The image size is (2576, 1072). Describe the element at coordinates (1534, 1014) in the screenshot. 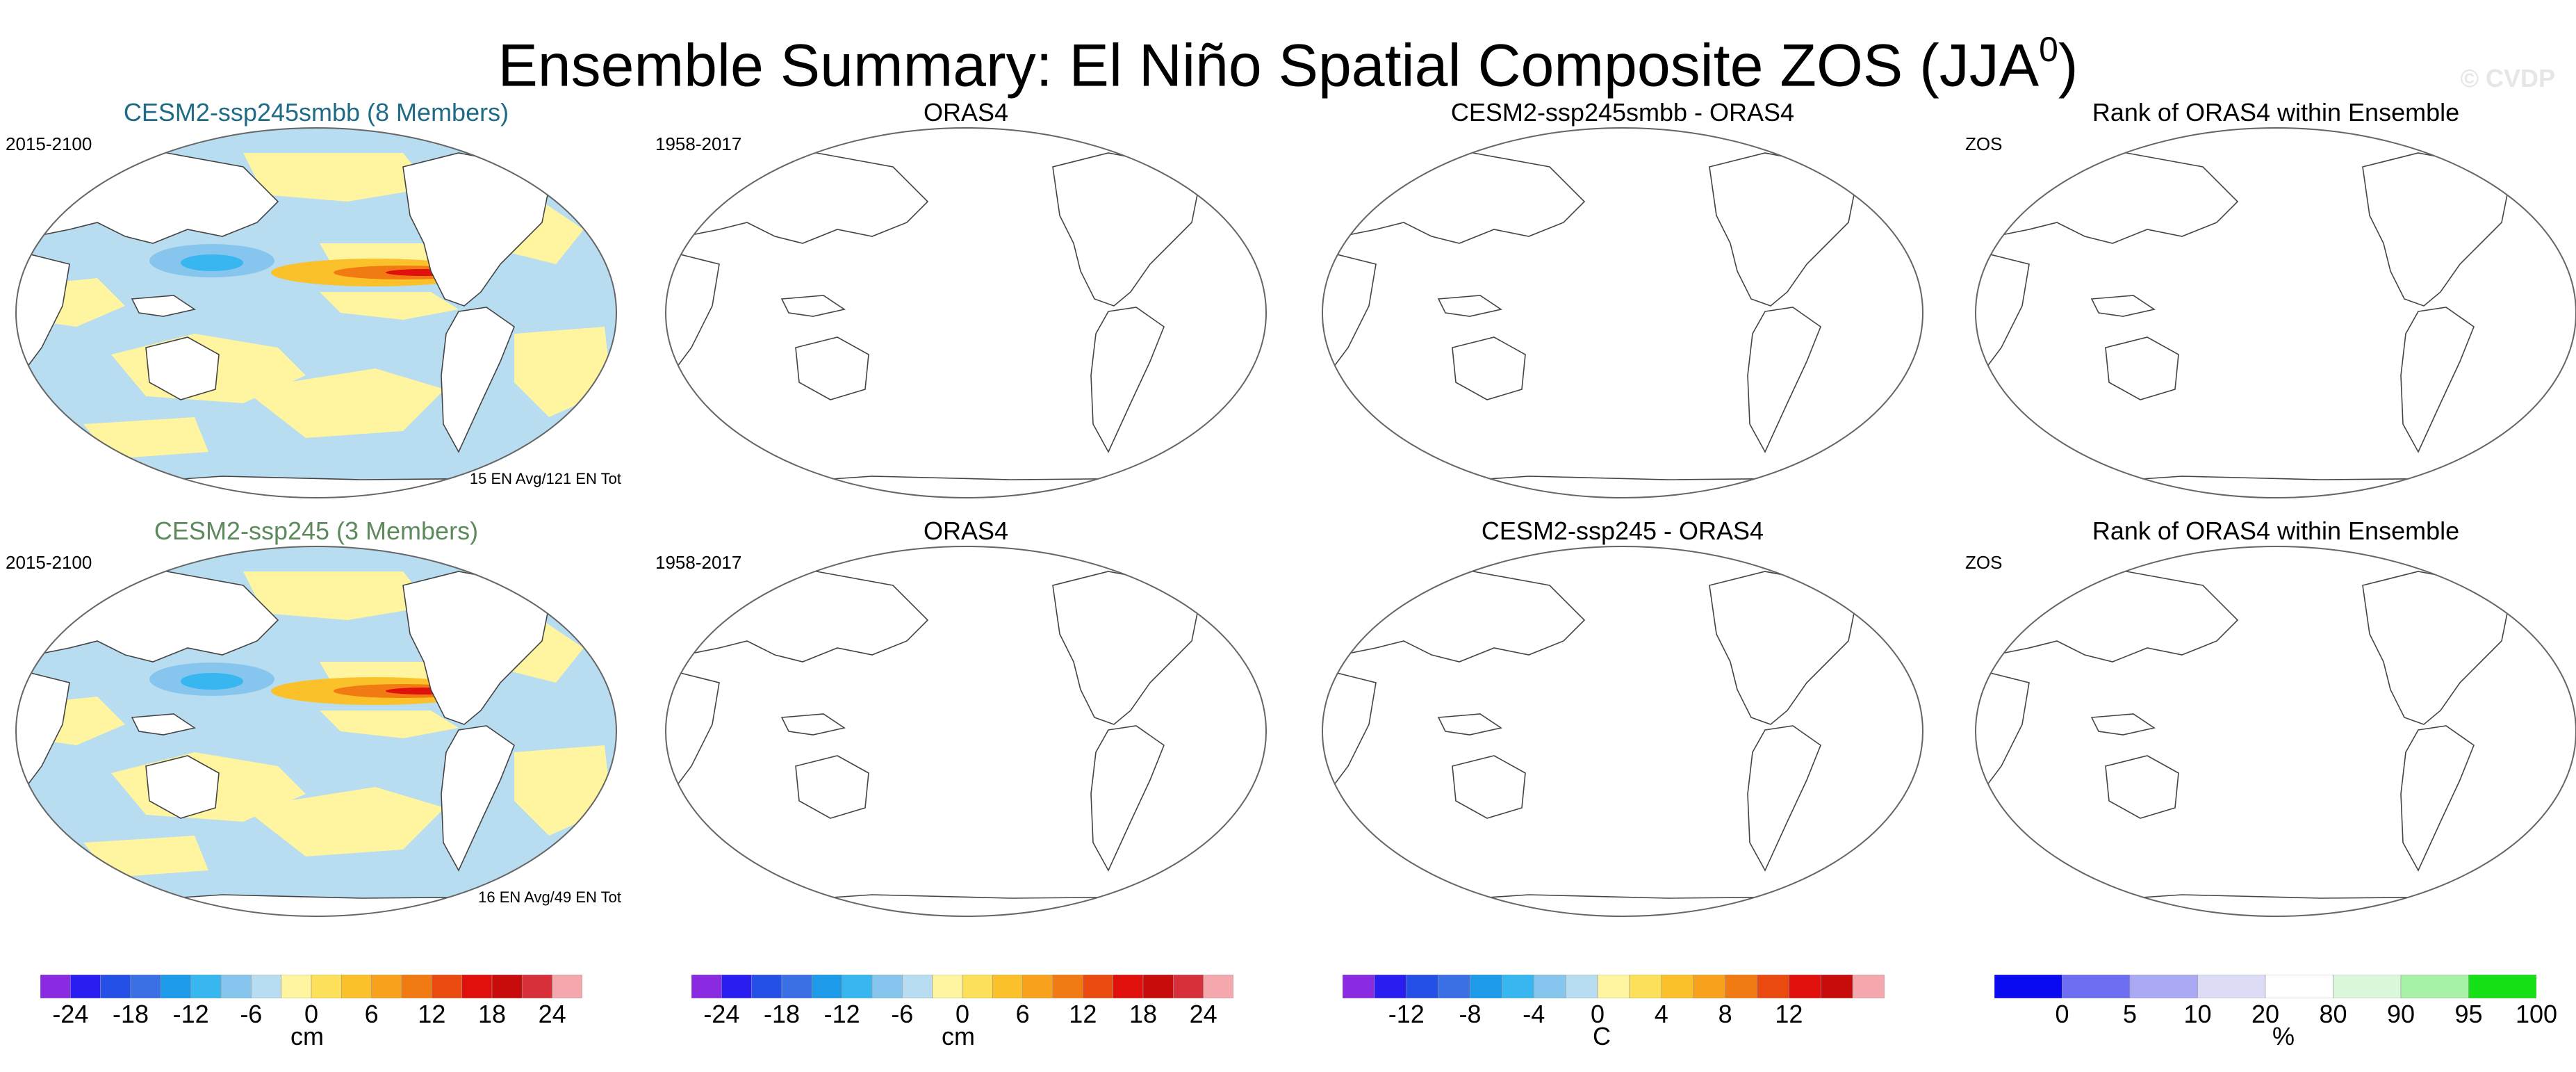

I see `colorbar-tick-label: -4` at that location.